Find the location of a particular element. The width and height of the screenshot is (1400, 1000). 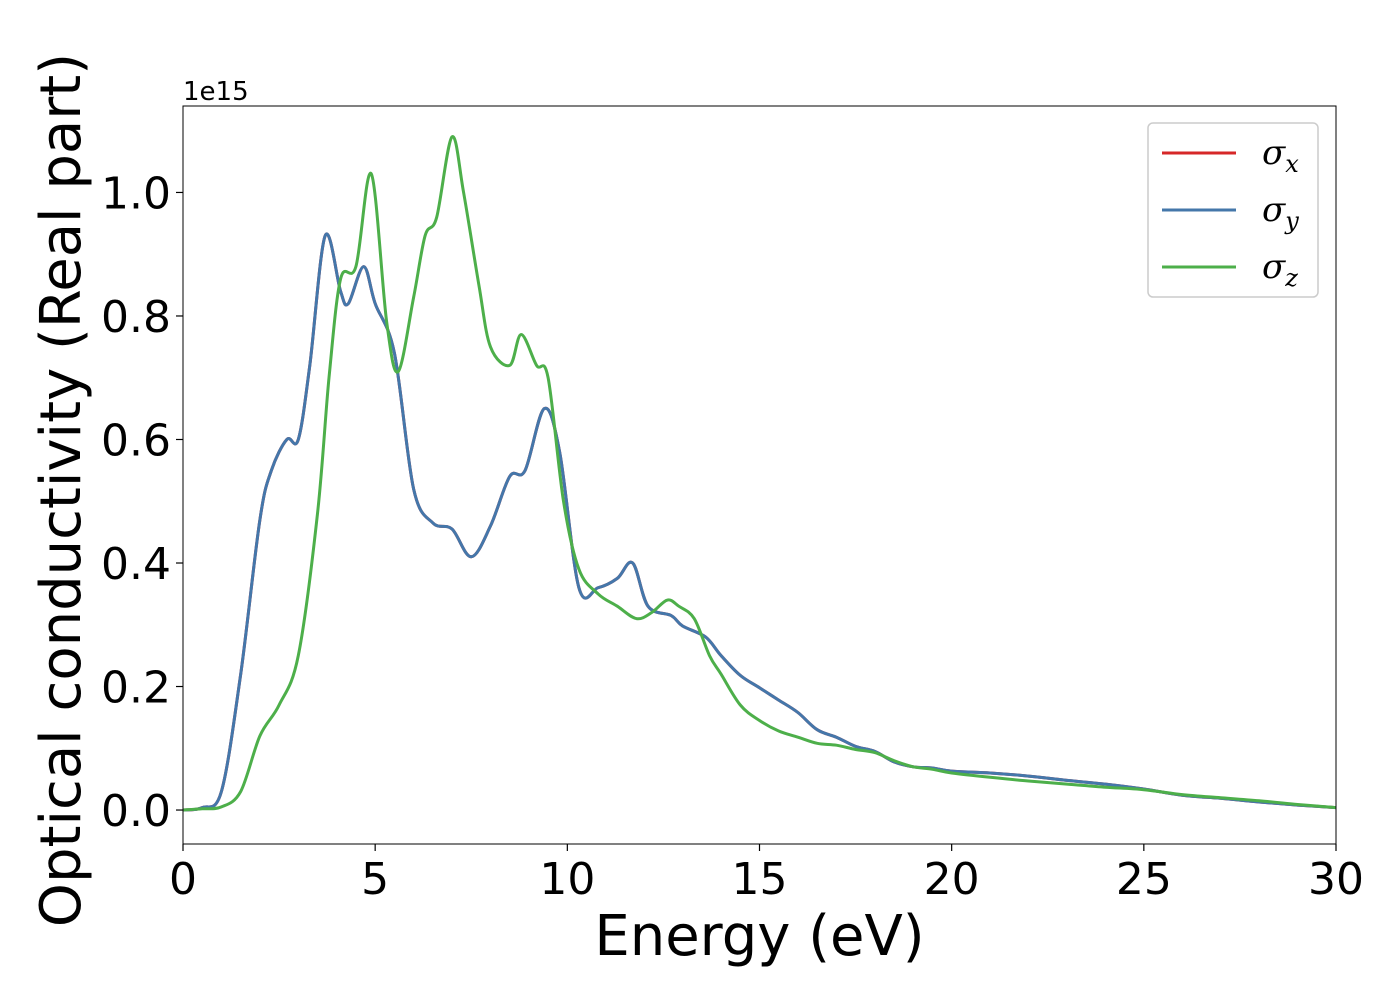

y-axis: 0.0 0.2 0.4 0.6 0.8 1.0 is located at coordinates (142, 502).